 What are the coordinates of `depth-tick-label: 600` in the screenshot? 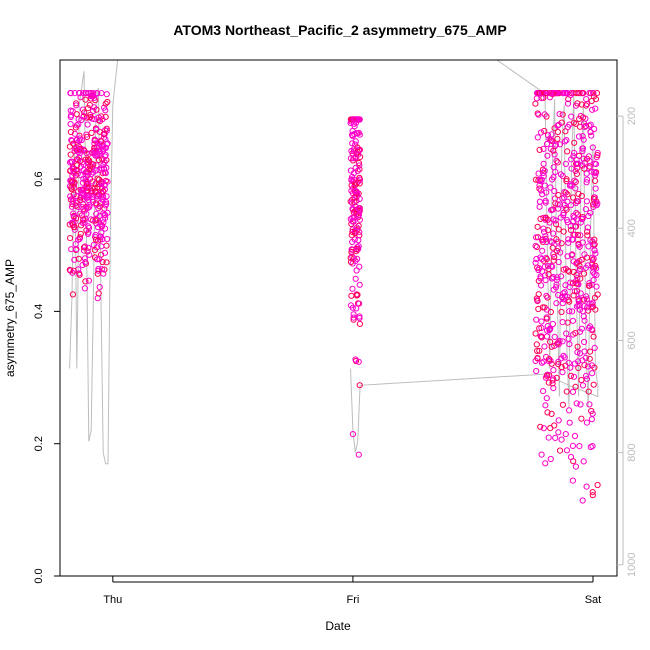 It's located at (632, 340).